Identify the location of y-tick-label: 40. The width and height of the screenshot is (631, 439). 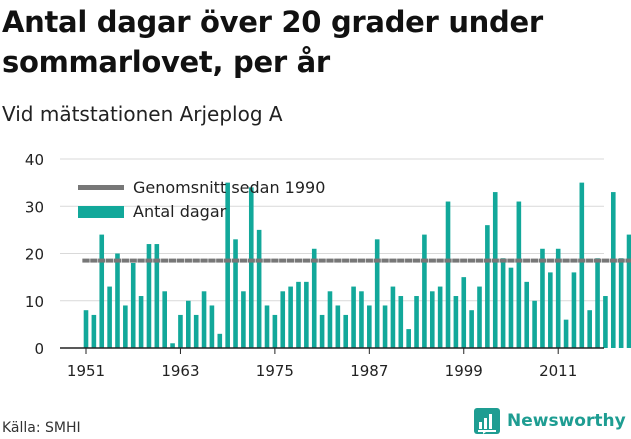
(34, 160).